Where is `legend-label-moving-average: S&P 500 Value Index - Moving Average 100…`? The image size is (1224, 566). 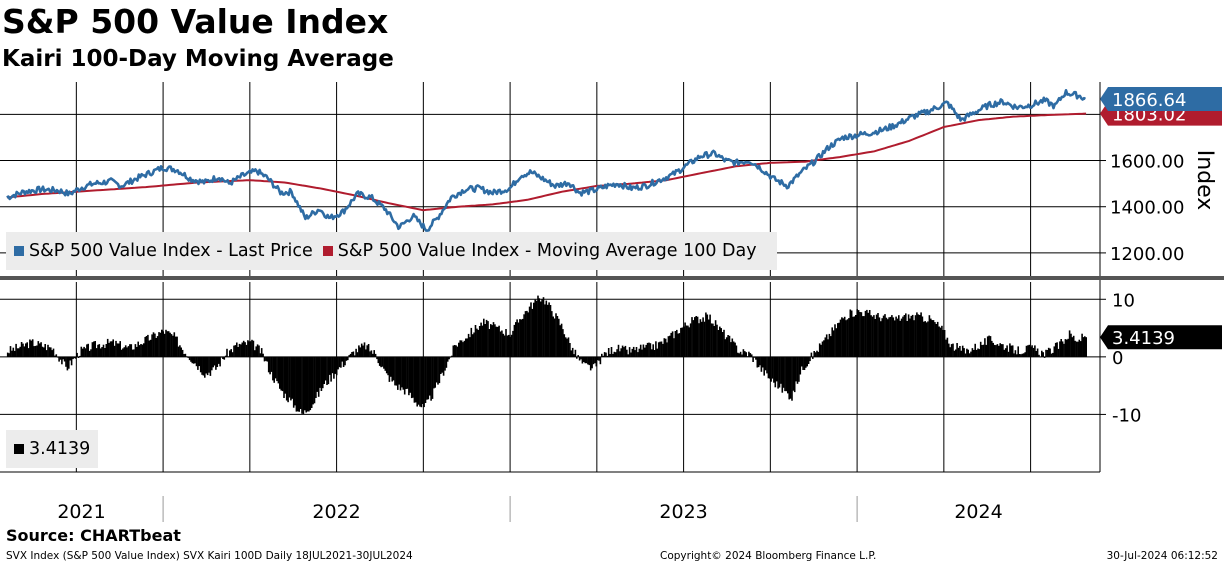 legend-label-moving-average: S&P 500 Value Index - Moving Average 100… is located at coordinates (547, 251).